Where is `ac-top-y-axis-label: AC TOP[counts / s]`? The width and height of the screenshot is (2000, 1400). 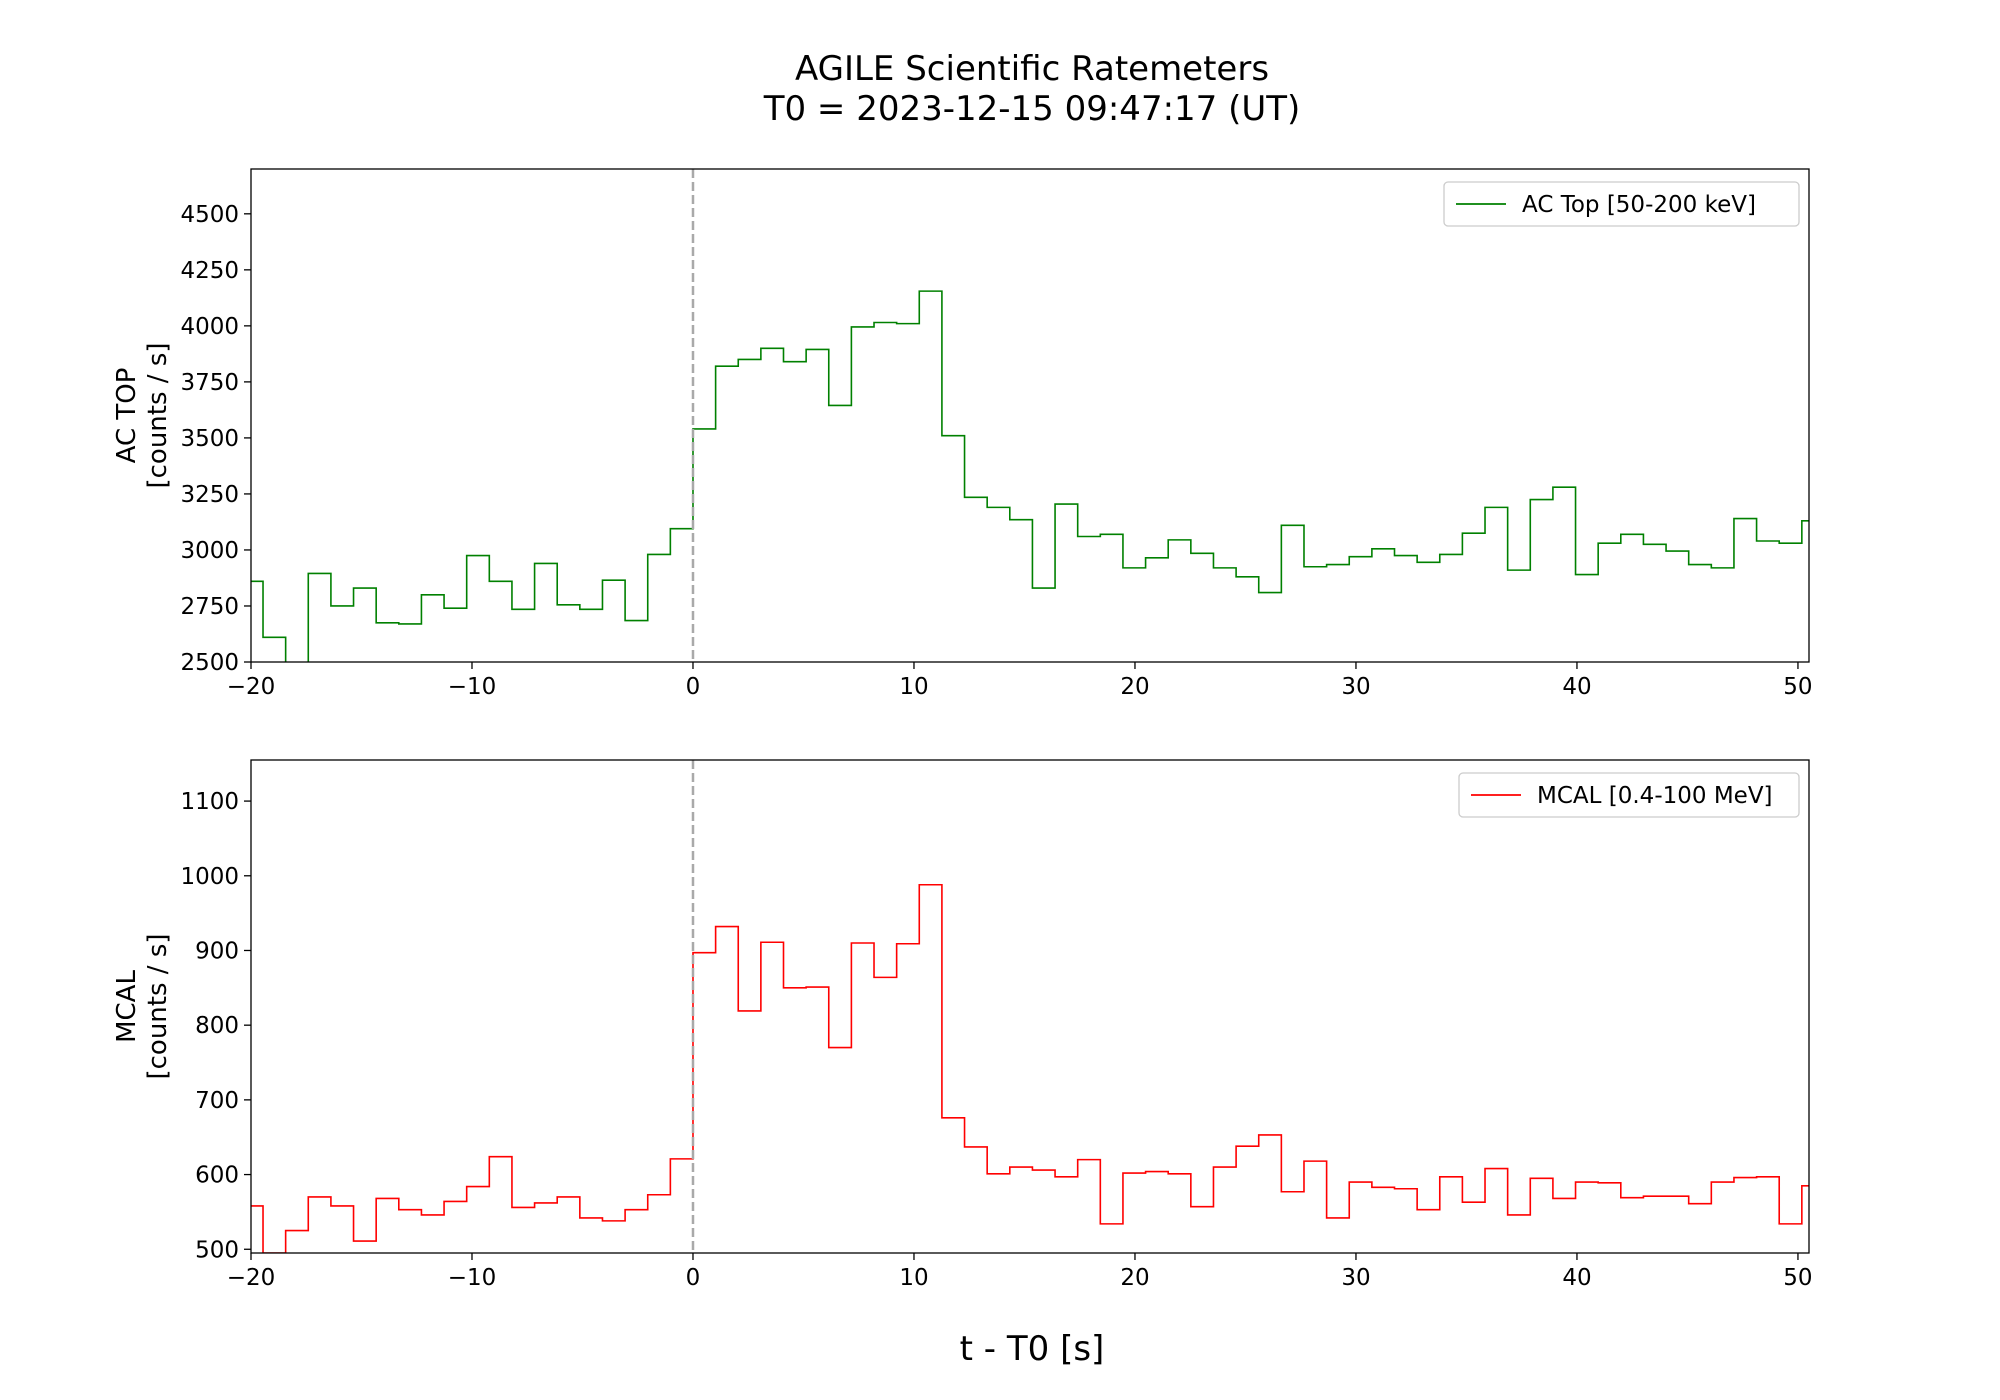
ac-top-y-axis-label: AC TOP[counts / s] is located at coordinates (142, 415).